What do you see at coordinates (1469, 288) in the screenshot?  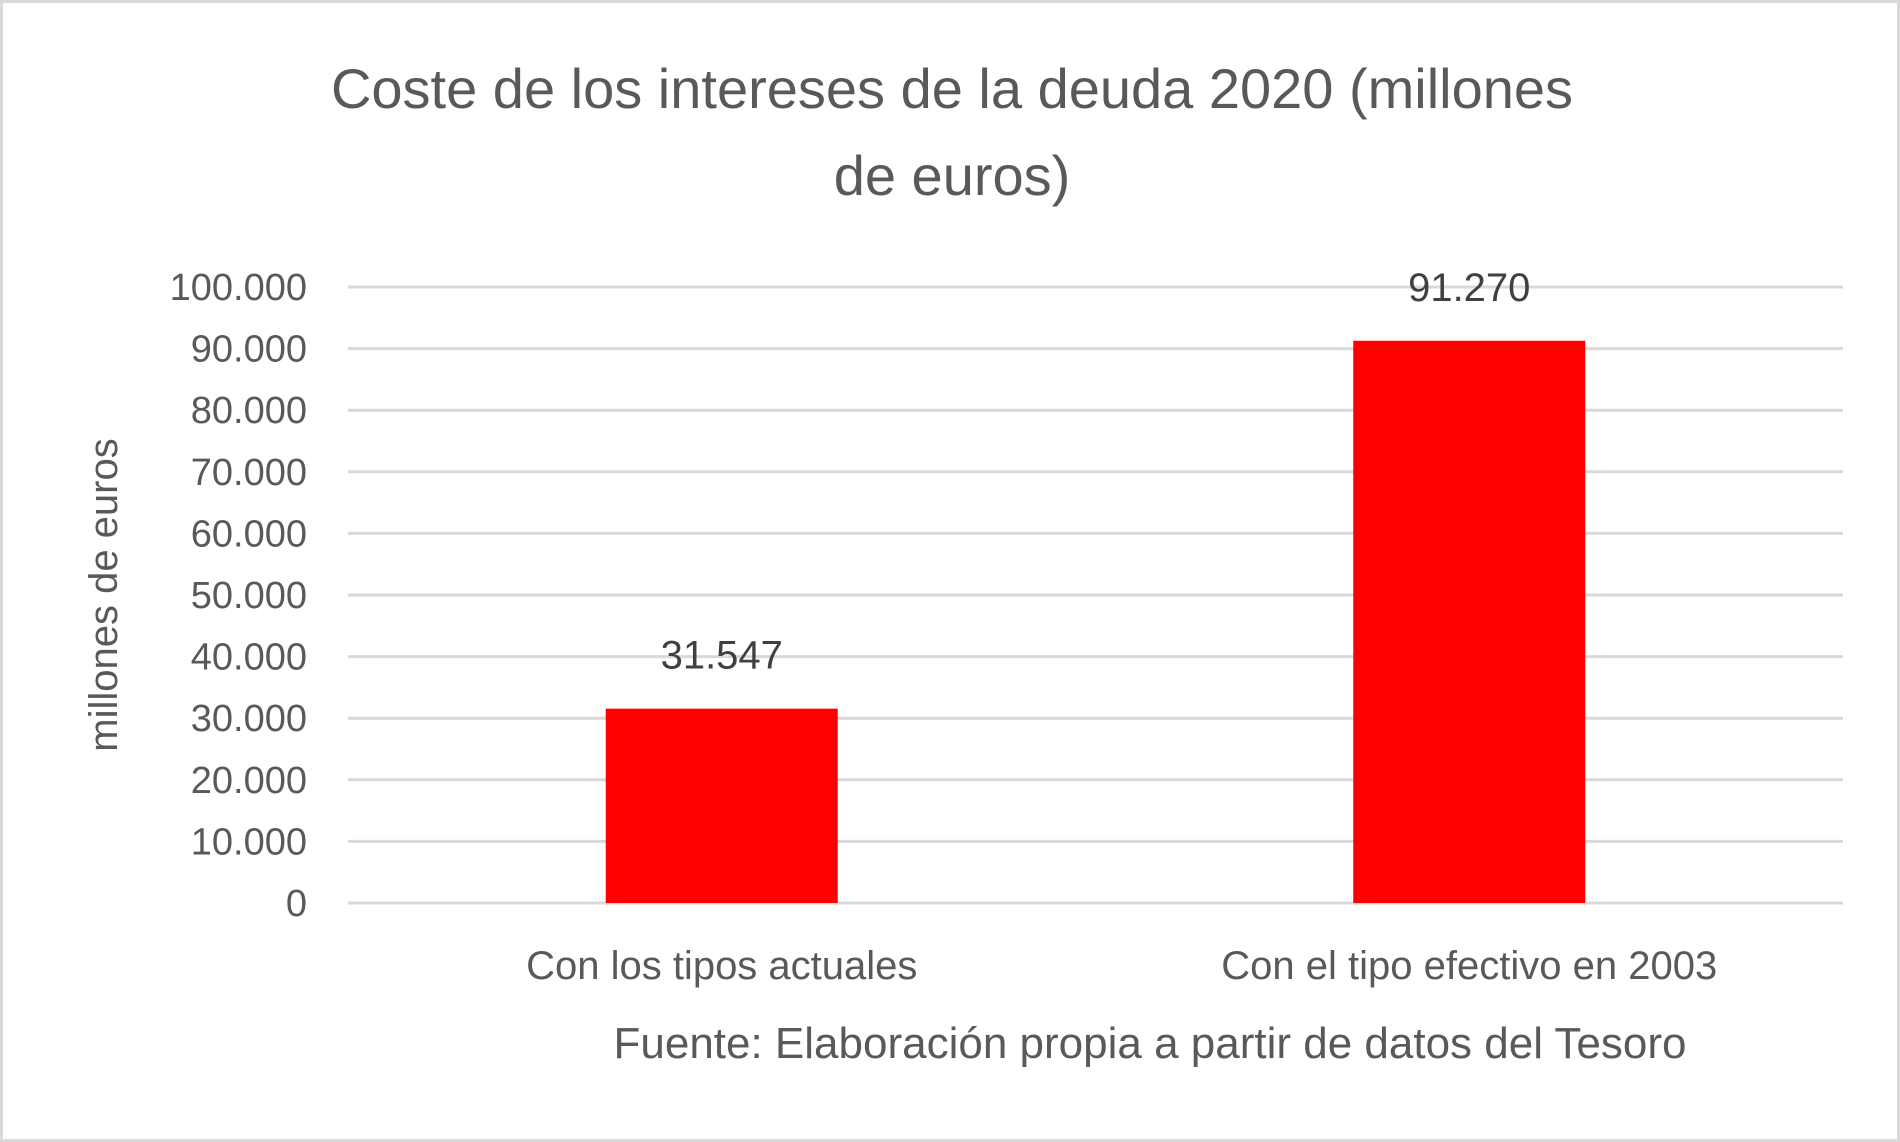 I see `data-label-1: 91.270` at bounding box center [1469, 288].